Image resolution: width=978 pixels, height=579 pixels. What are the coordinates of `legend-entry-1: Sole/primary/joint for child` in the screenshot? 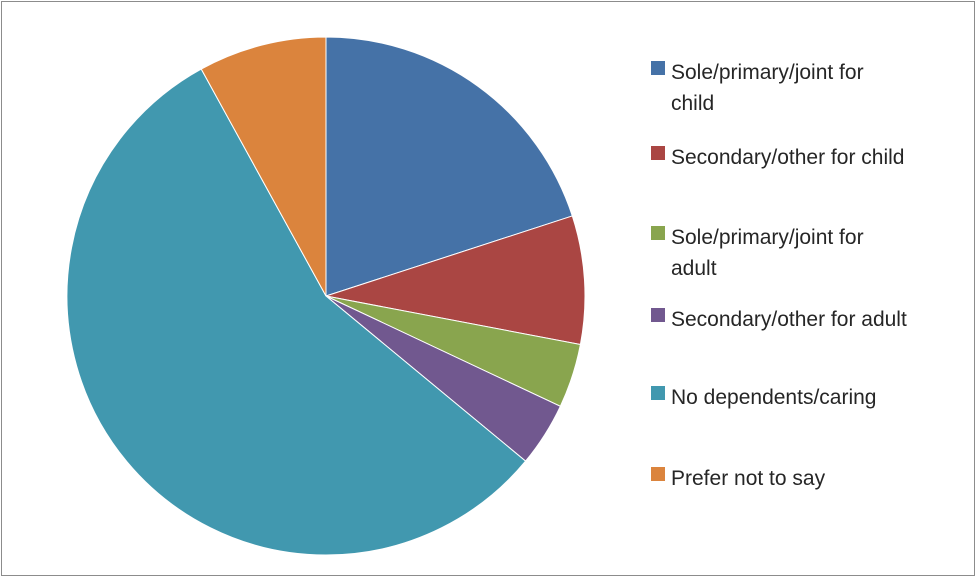 It's located at (757, 88).